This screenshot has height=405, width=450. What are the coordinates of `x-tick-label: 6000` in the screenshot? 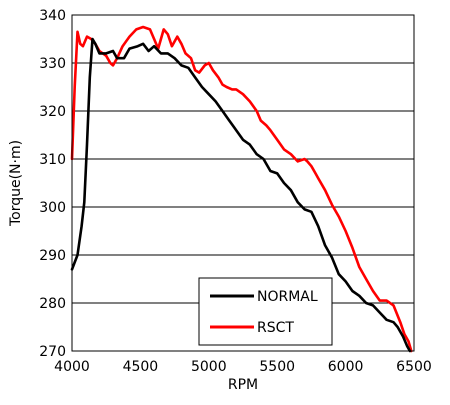 It's located at (346, 367).